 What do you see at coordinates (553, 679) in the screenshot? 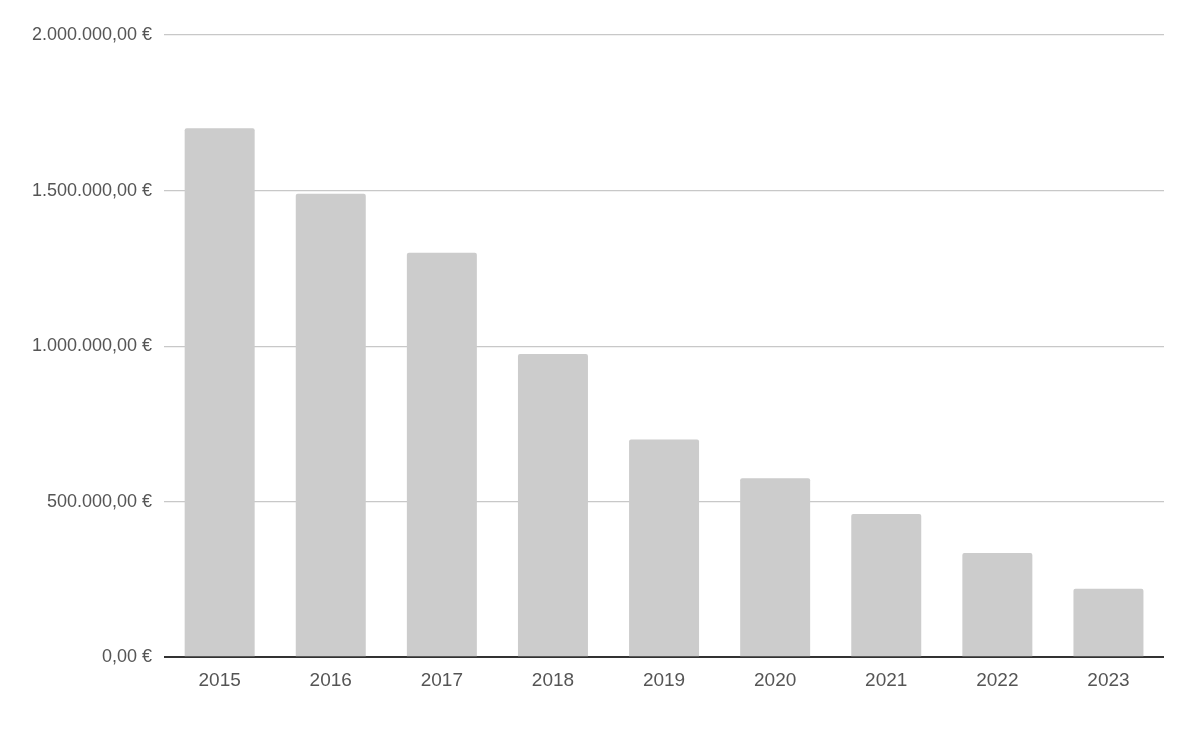
I see `x-tick-label: 2018` at bounding box center [553, 679].